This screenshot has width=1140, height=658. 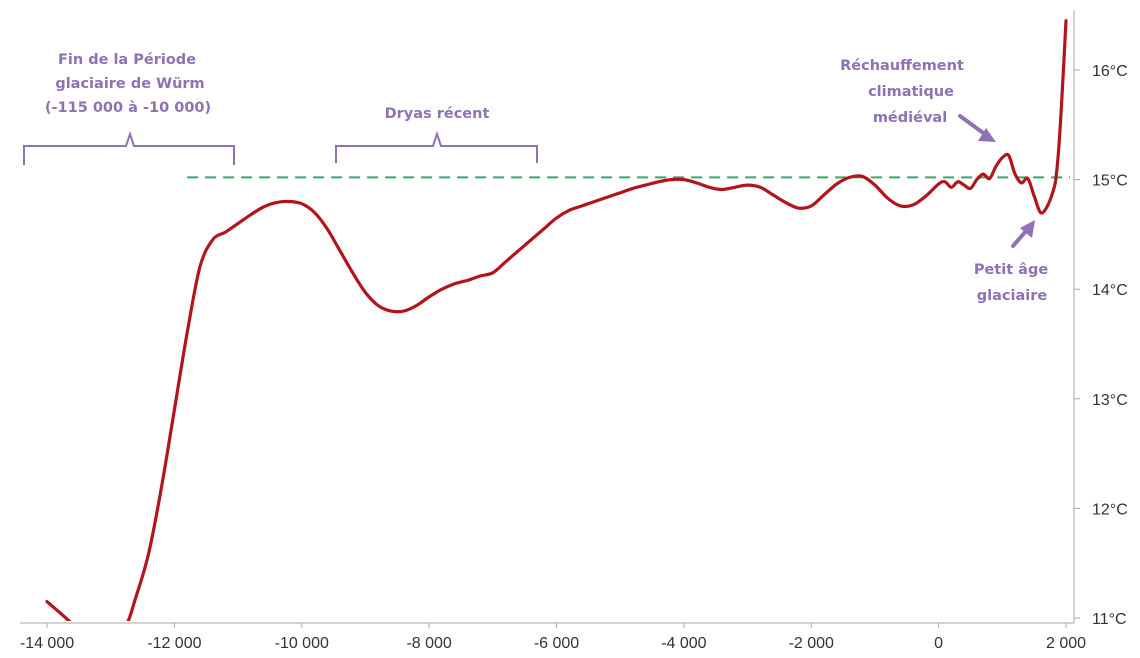 What do you see at coordinates (683, 643) in the screenshot?
I see `x-tick-label: -4 000` at bounding box center [683, 643].